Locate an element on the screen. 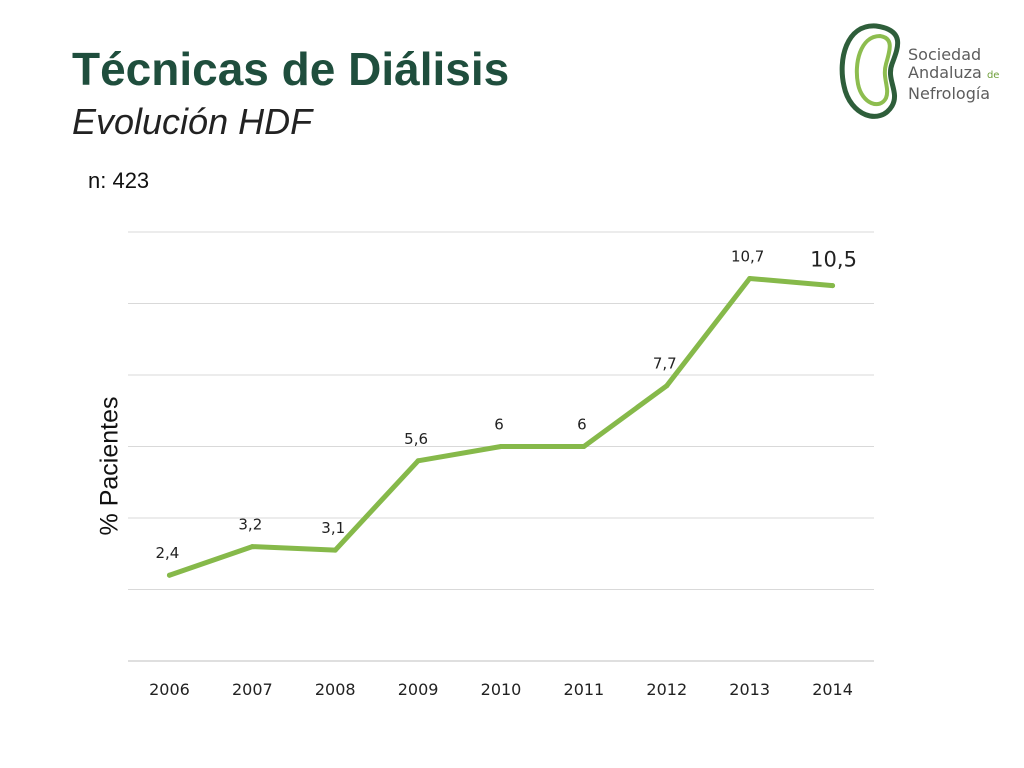 The height and width of the screenshot is (768, 1024). x-tick-label: 2009 is located at coordinates (418, 689).